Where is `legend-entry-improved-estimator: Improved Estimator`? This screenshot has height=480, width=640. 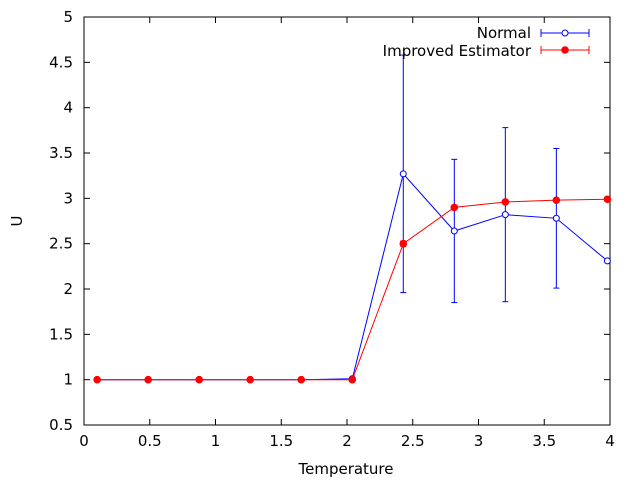
legend-entry-improved-estimator: Improved Estimator is located at coordinates (486, 51).